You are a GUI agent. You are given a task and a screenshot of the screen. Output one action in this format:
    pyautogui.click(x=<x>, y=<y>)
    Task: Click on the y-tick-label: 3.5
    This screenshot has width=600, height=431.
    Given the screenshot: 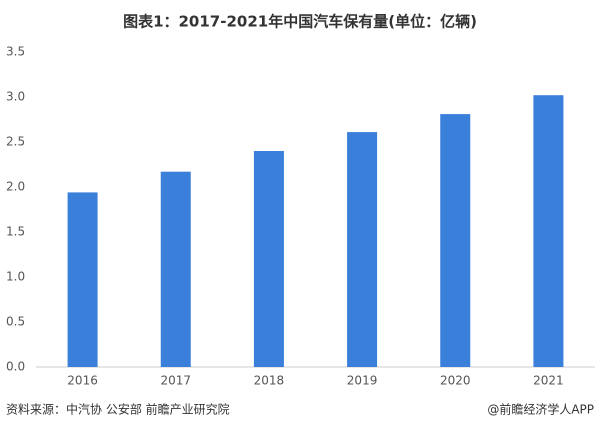 What is the action you would take?
    pyautogui.click(x=15, y=52)
    